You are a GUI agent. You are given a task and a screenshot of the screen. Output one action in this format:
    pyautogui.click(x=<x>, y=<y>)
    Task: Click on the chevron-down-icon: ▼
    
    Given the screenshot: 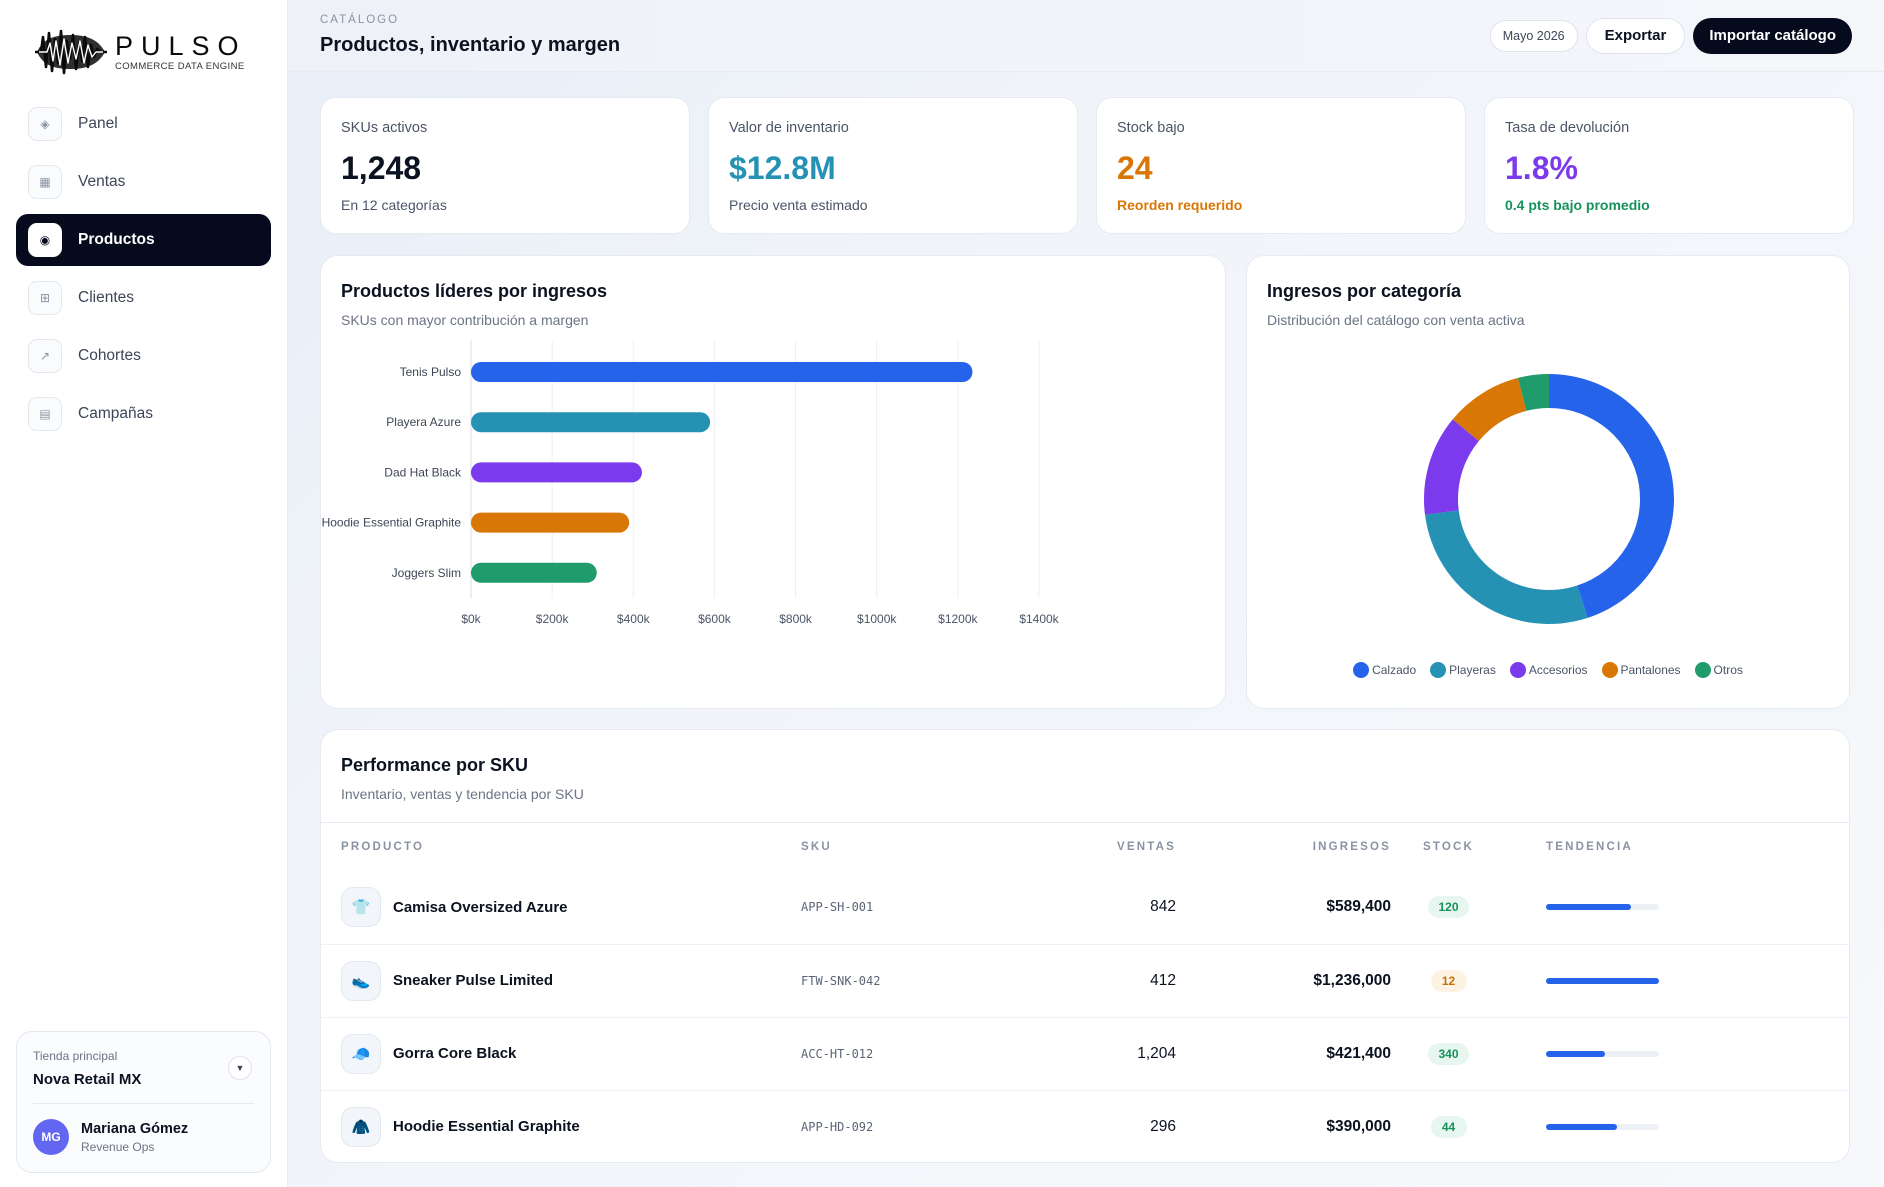 What is the action you would take?
    pyautogui.click(x=240, y=1068)
    